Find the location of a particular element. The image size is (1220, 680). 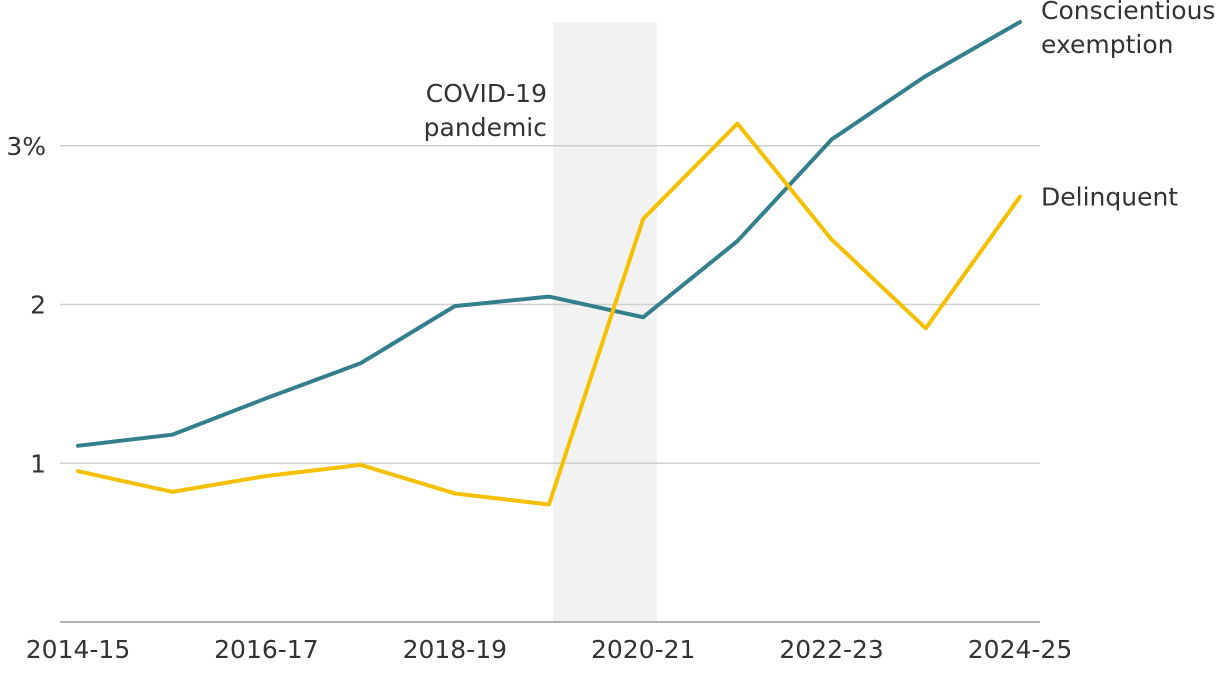

x-tick-label: 2020-21 is located at coordinates (643, 649).